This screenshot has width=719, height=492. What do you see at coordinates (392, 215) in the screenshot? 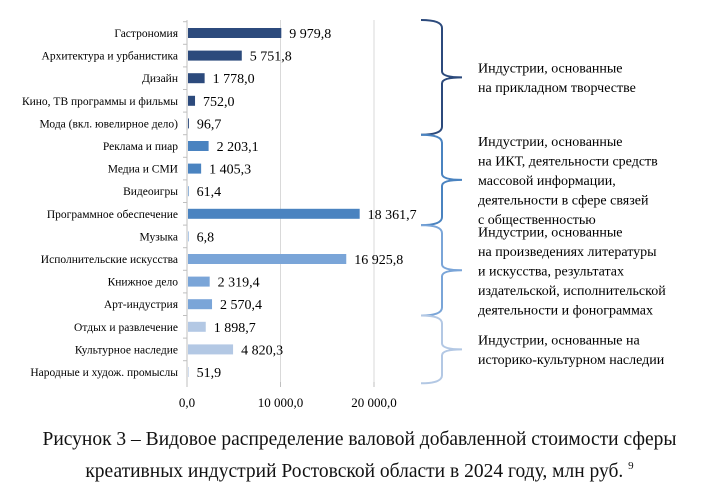
I see `value-label: 18 361,7` at bounding box center [392, 215].